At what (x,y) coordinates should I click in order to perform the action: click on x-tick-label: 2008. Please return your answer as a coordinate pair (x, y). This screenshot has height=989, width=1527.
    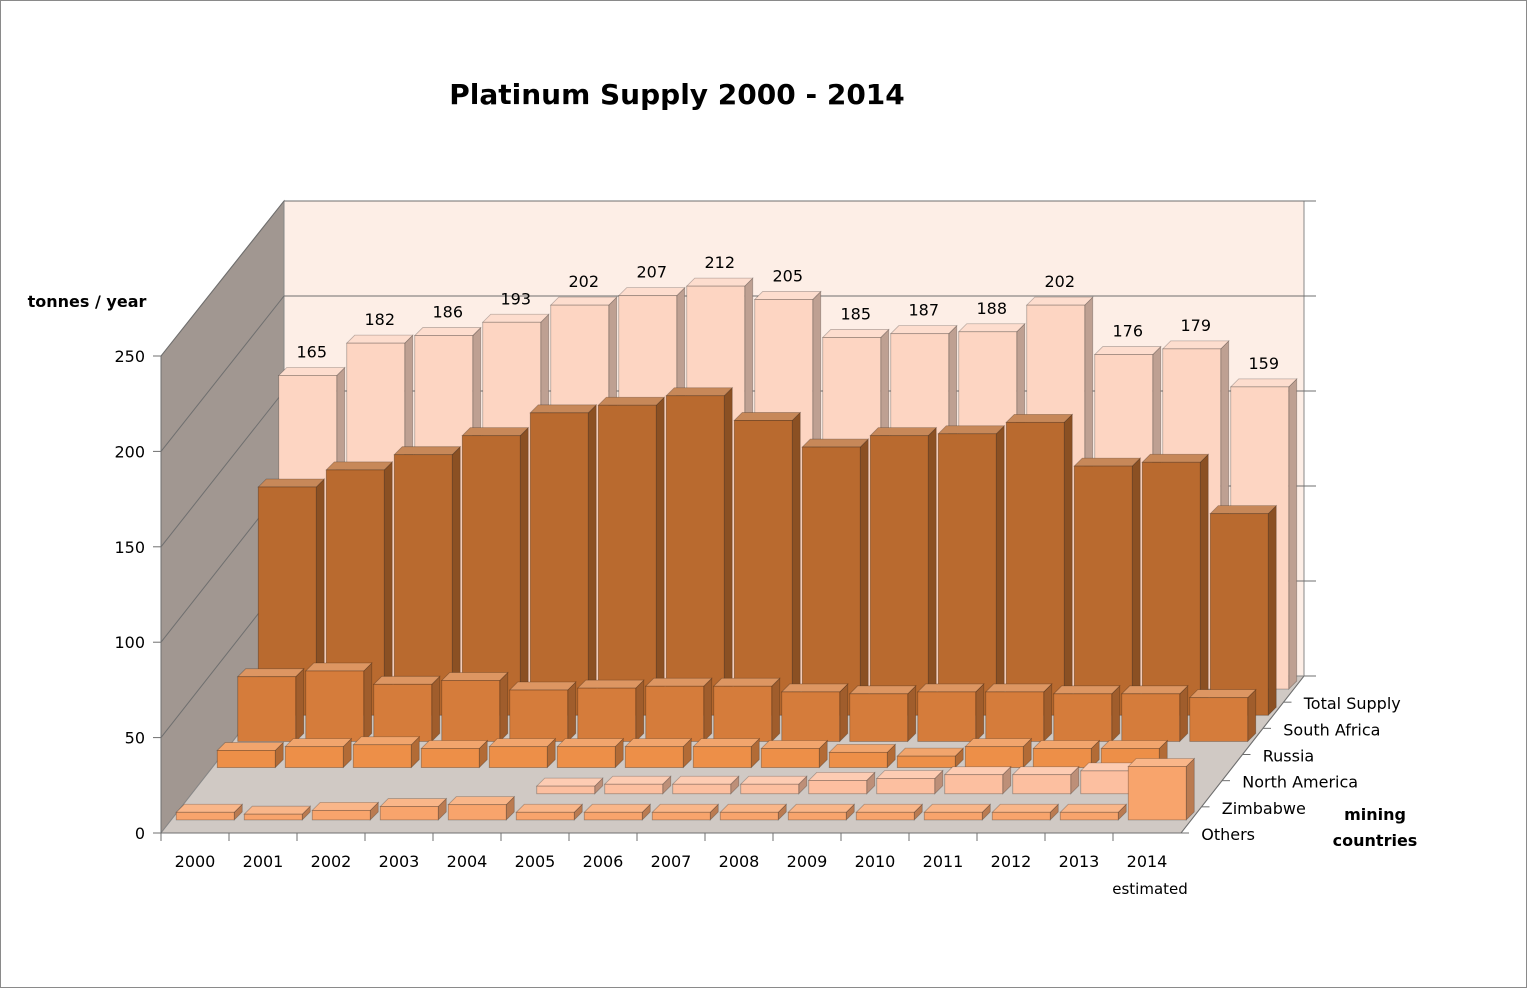
    Looking at the image, I should click on (739, 861).